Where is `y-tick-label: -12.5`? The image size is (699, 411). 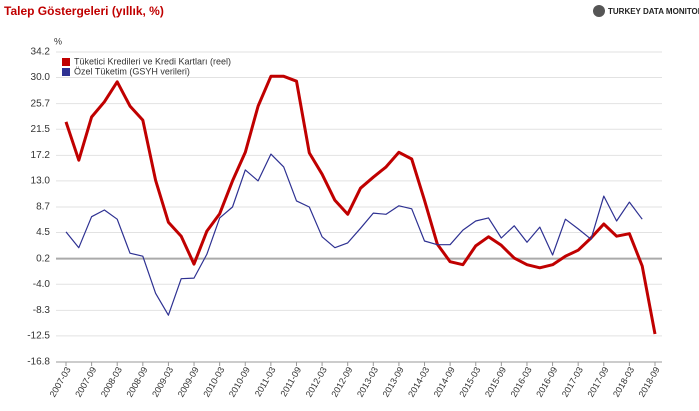 y-tick-label: -12.5 is located at coordinates (38, 336).